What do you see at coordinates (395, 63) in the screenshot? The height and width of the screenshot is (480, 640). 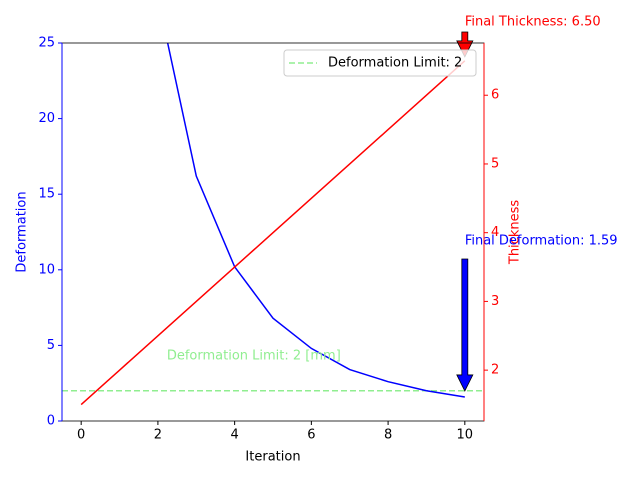 I see `legend-label: Deformation Limit: 2` at bounding box center [395, 63].